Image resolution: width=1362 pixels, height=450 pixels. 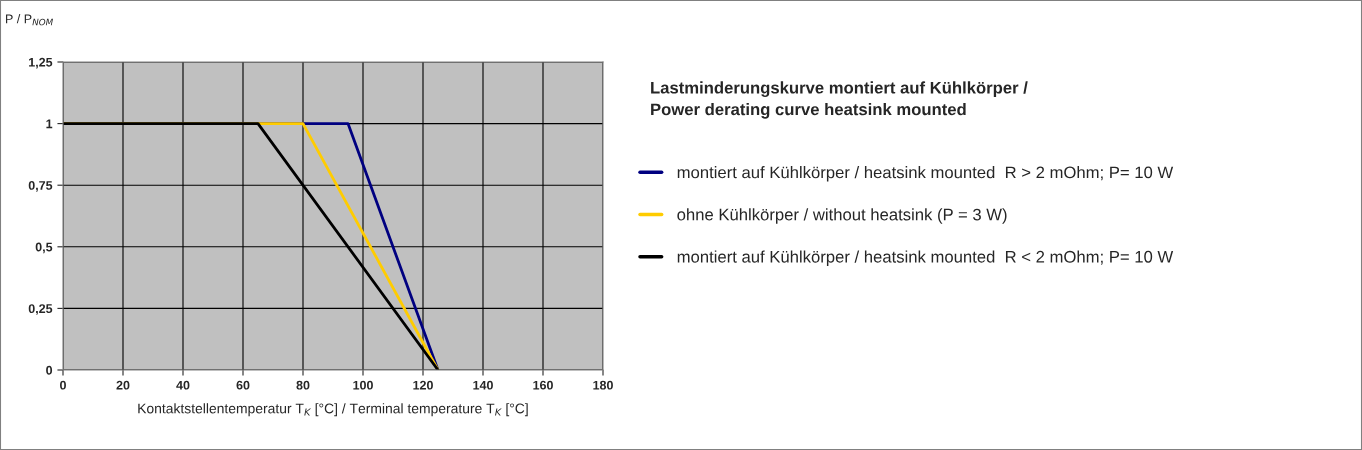 I want to click on text: Lastminderungskurve montiert auf Kühlkörper / Power derating curve heatsink mounted, so click(x=839, y=100).